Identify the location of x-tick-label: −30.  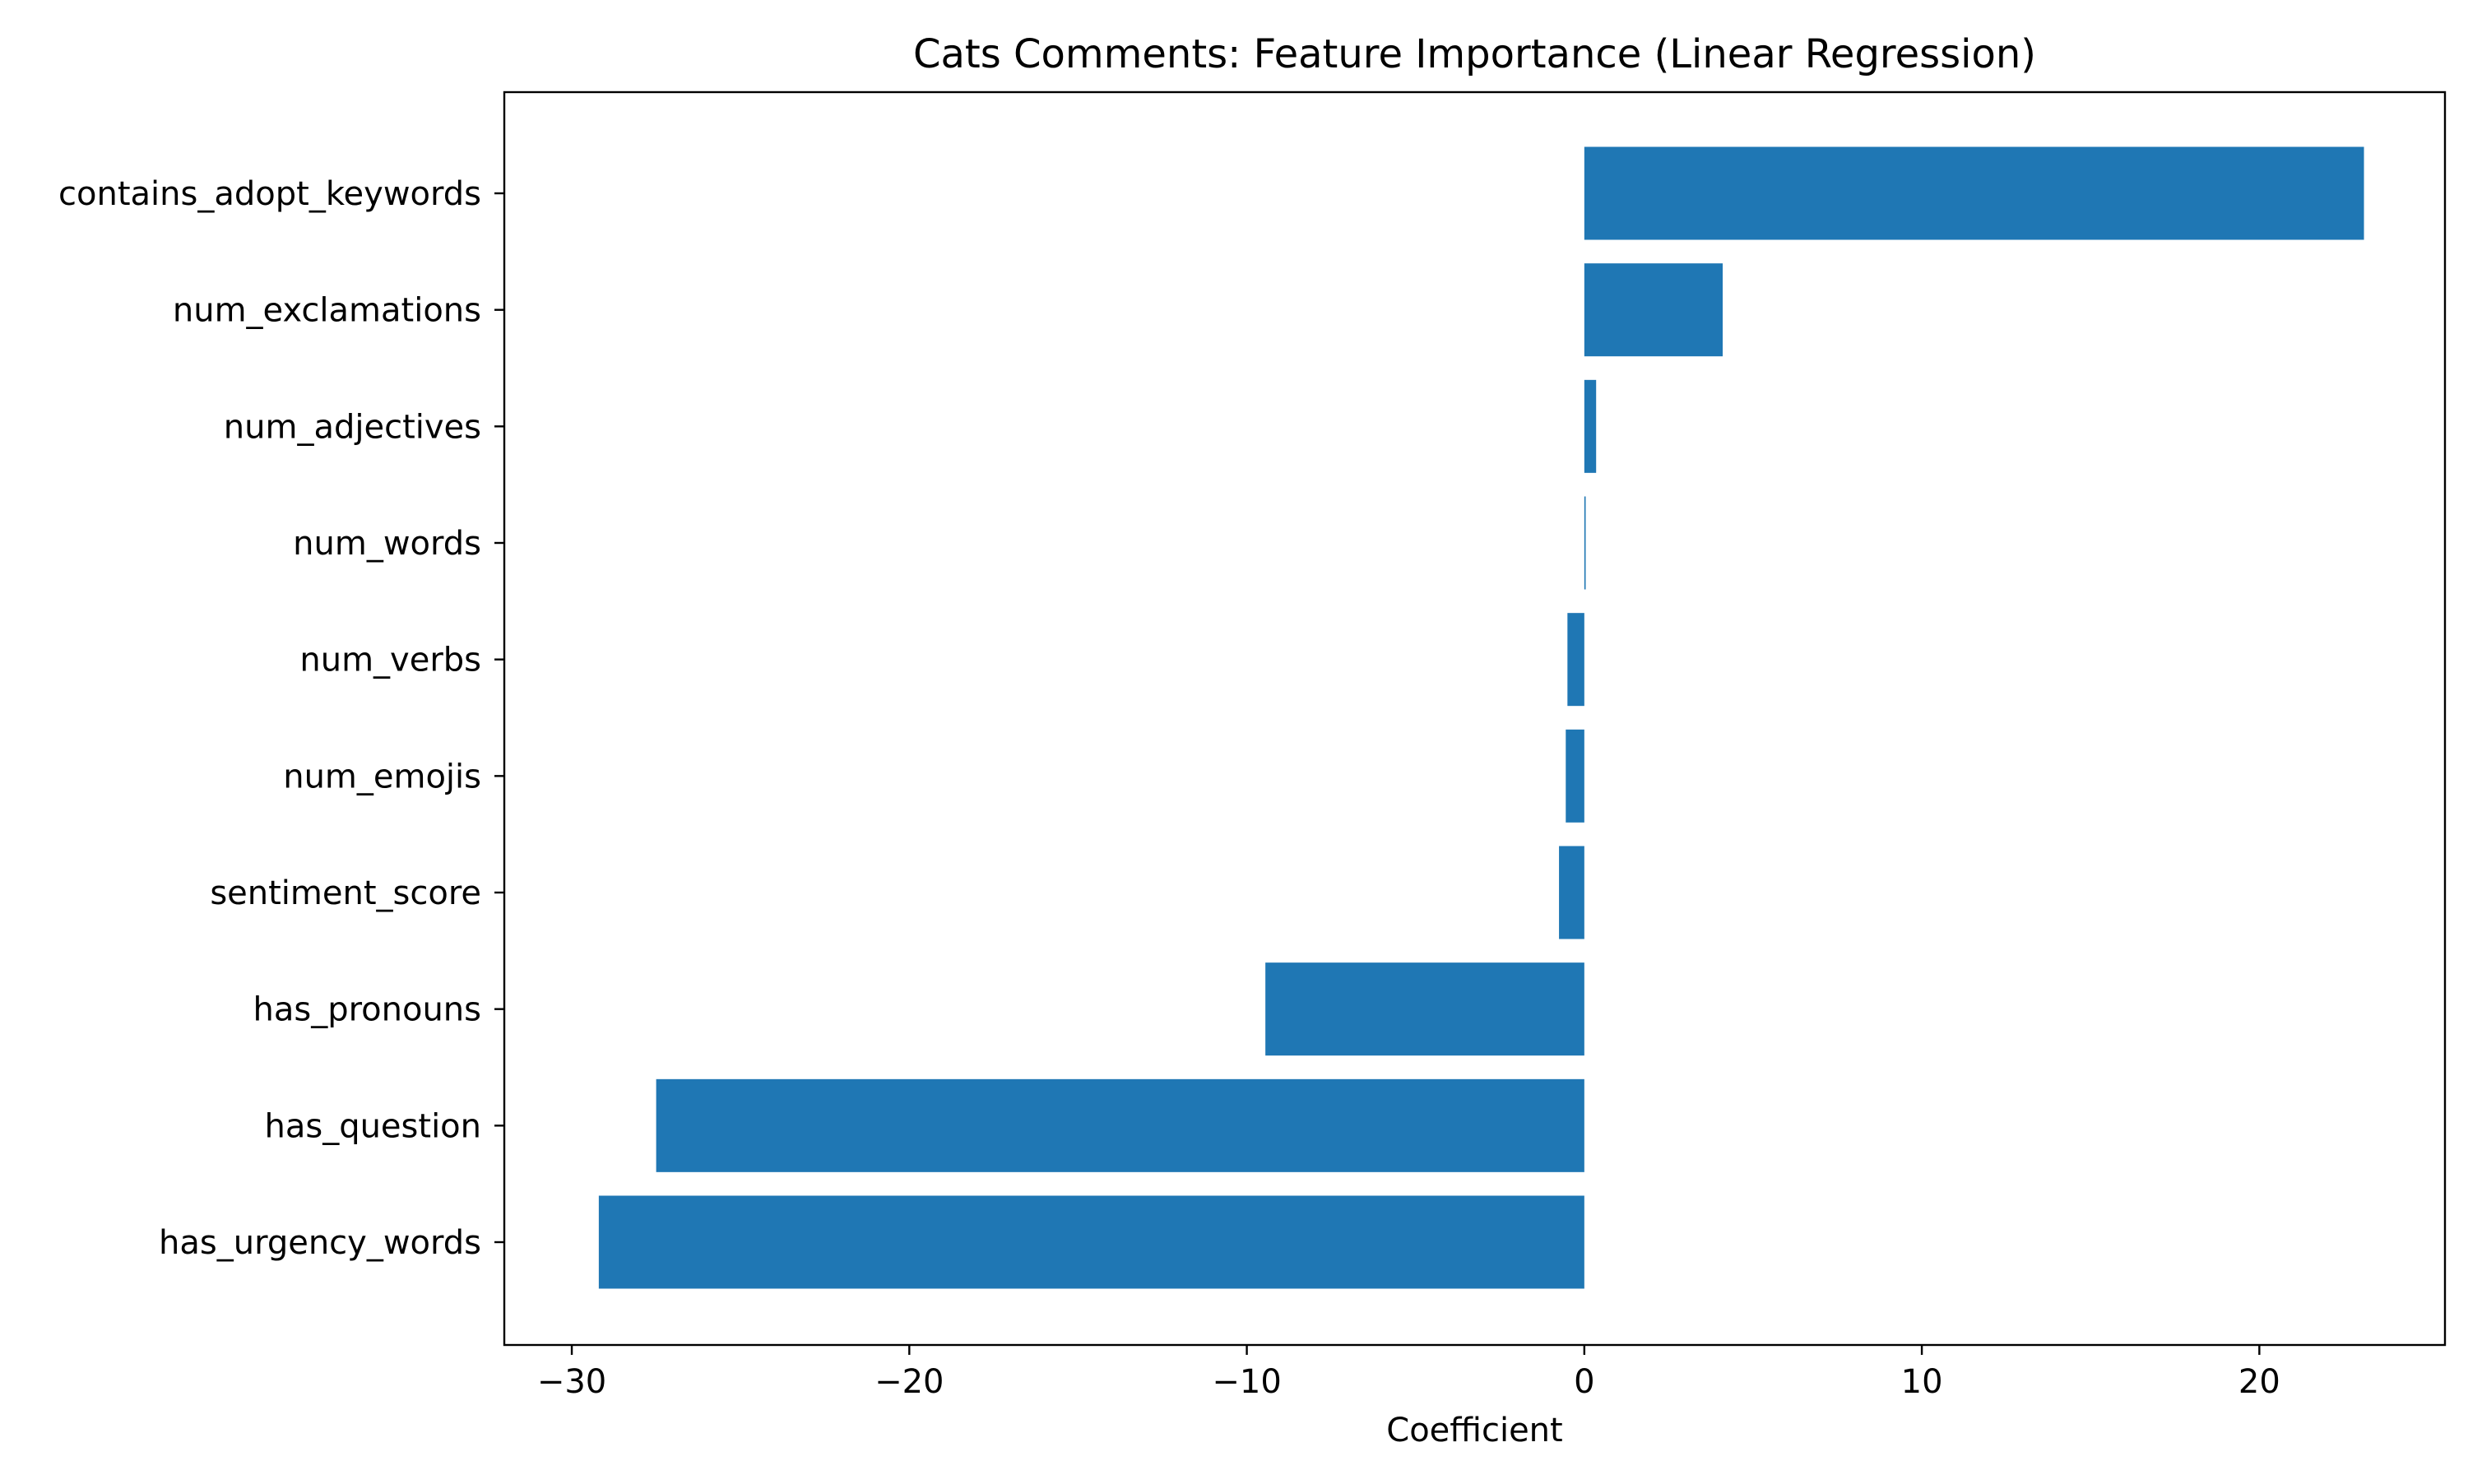
(571, 1382).